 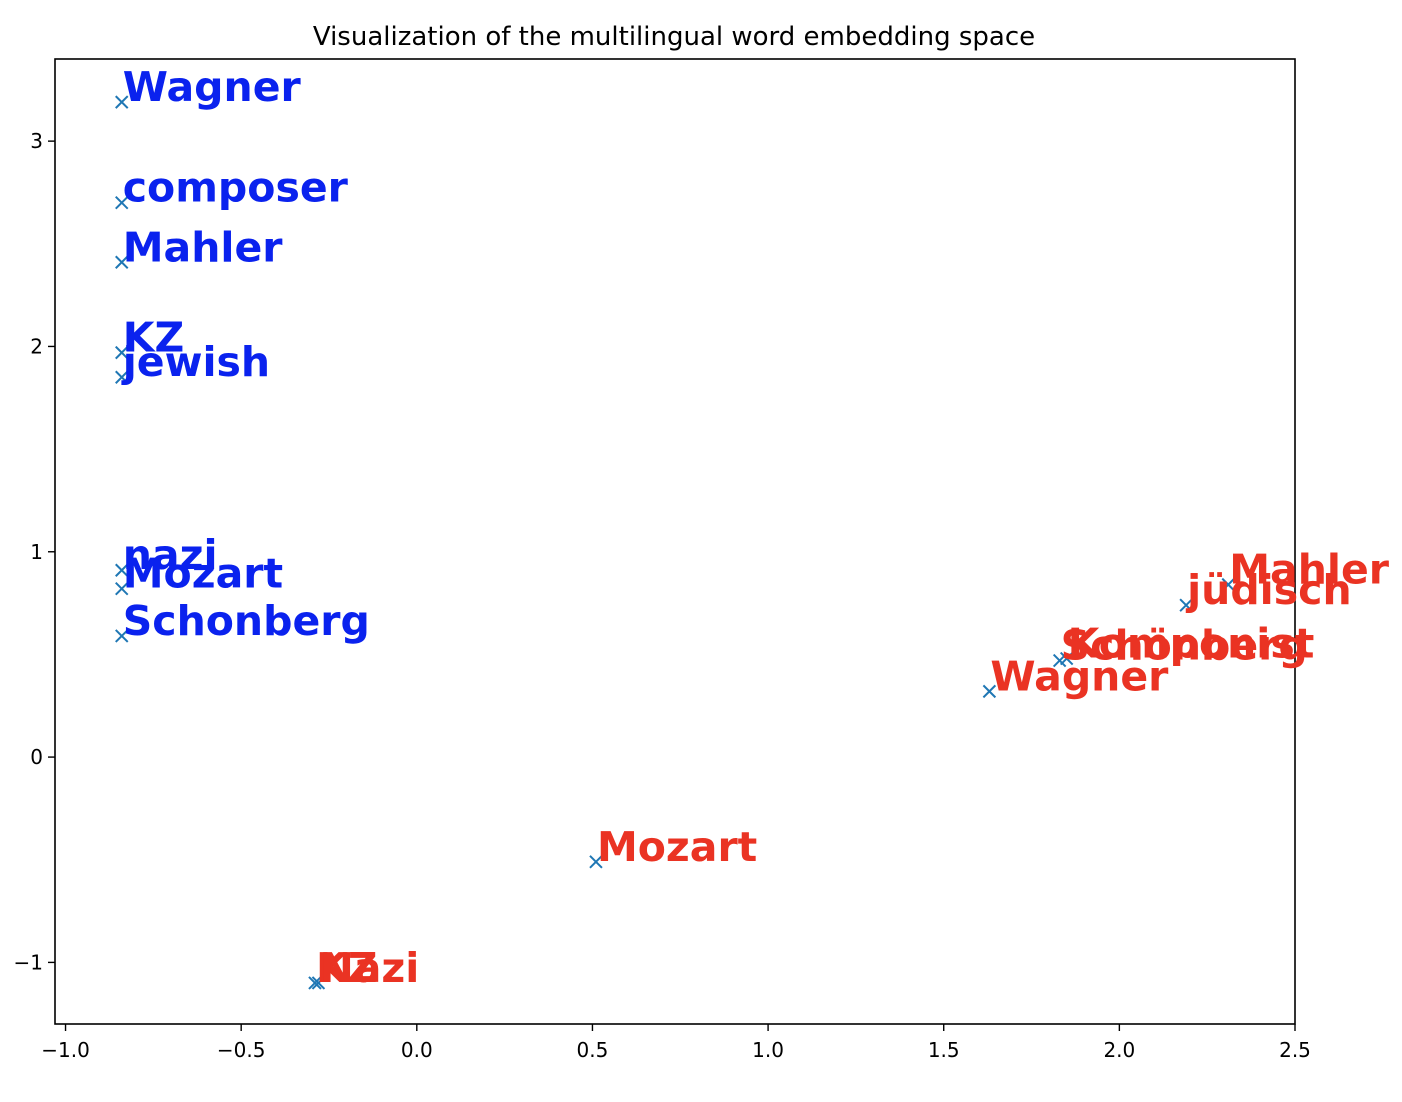 I want to click on x-tick-label: −0.5, so click(x=241, y=1050).